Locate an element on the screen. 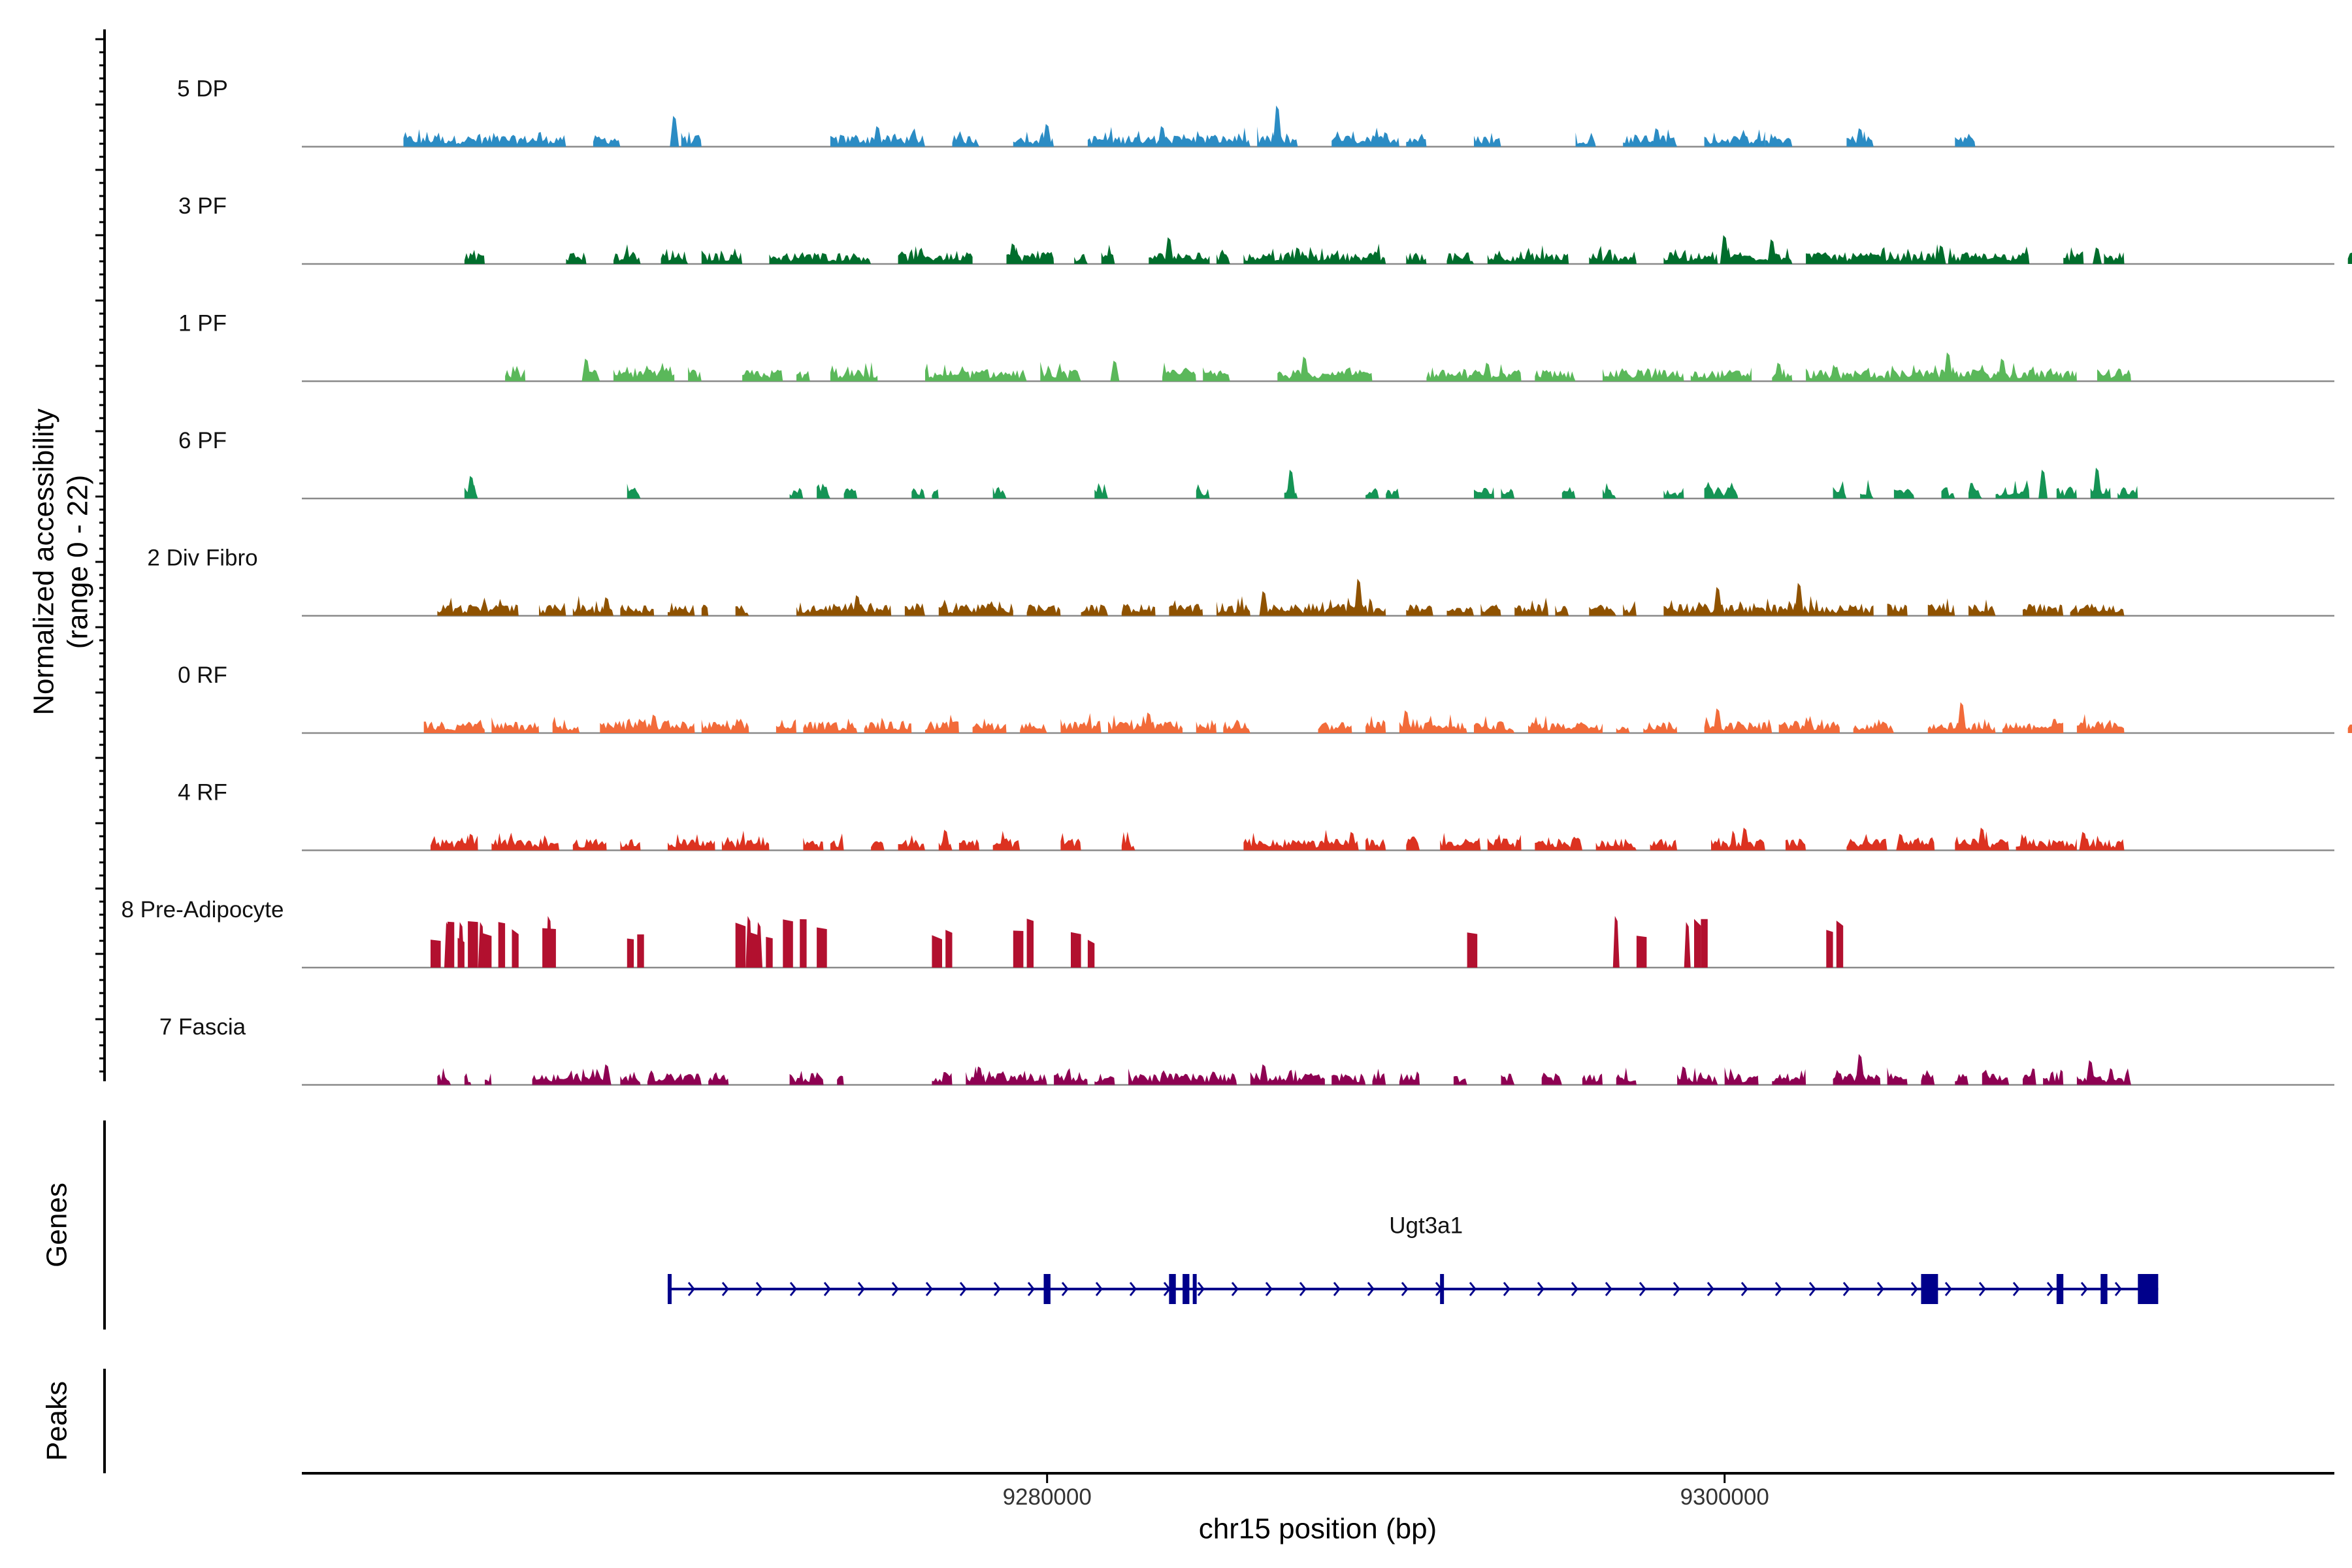  track-7-fascia: 7 Fascia is located at coordinates (1246, 1050).